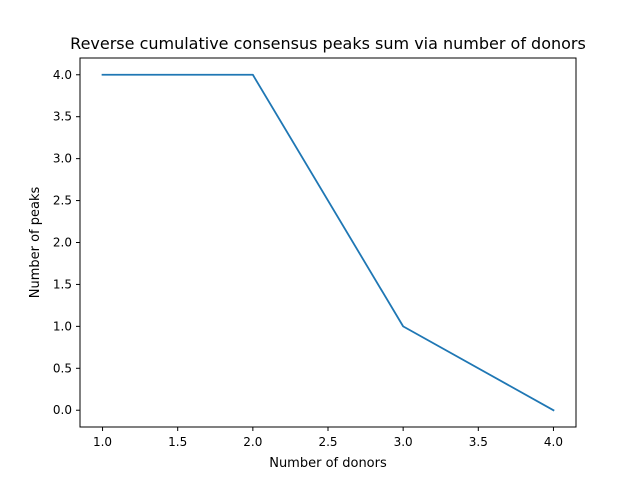 Image resolution: width=640 pixels, height=480 pixels. Describe the element at coordinates (327, 442) in the screenshot. I see `x-tick-label: 2.5` at that location.